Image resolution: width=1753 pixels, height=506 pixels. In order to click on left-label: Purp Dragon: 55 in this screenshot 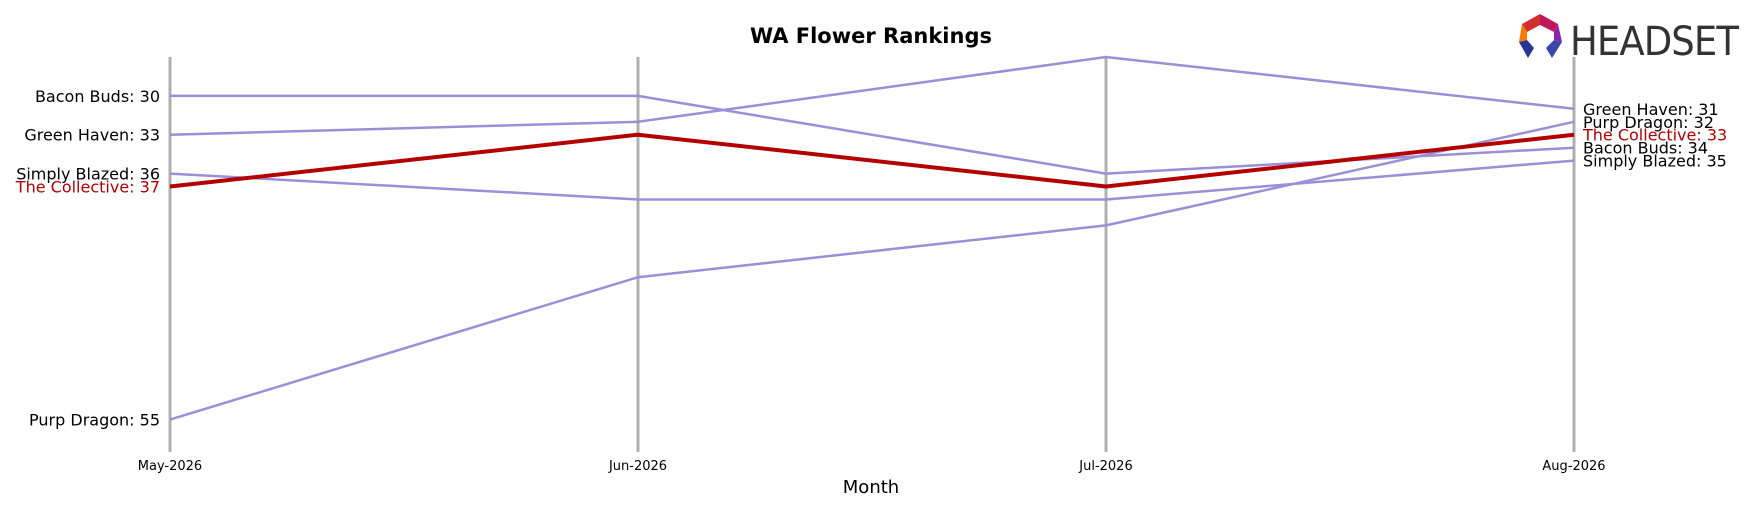, I will do `click(94, 420)`.